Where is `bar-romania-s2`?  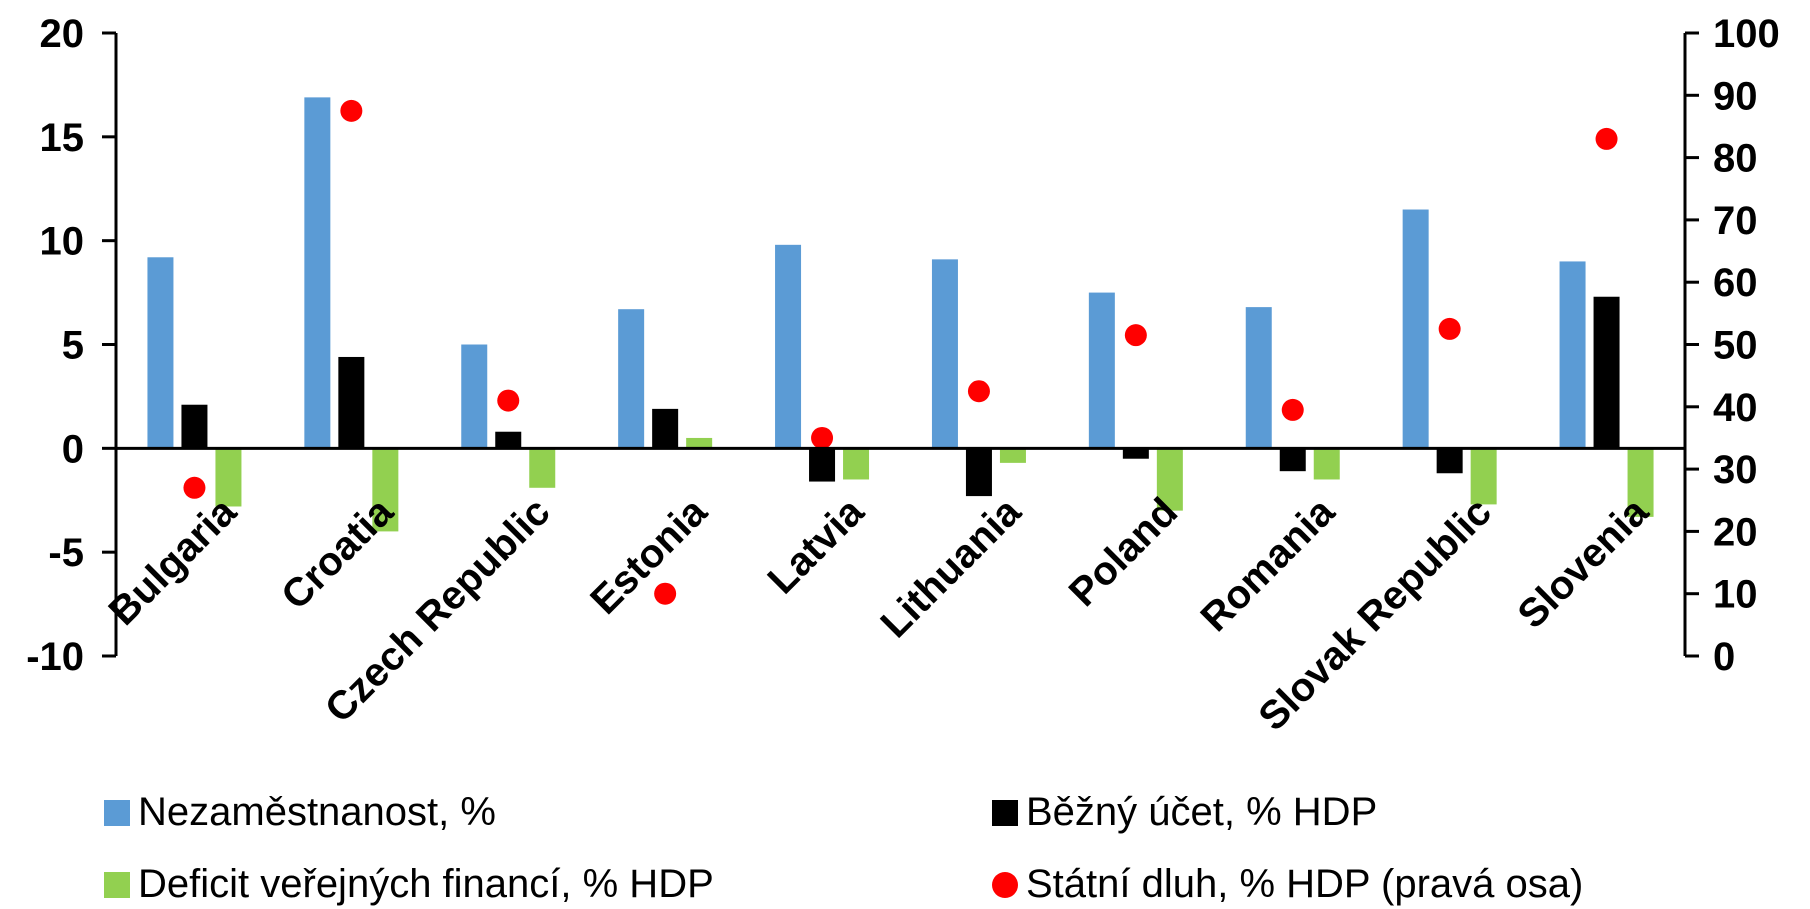 bar-romania-s2 is located at coordinates (1326, 464).